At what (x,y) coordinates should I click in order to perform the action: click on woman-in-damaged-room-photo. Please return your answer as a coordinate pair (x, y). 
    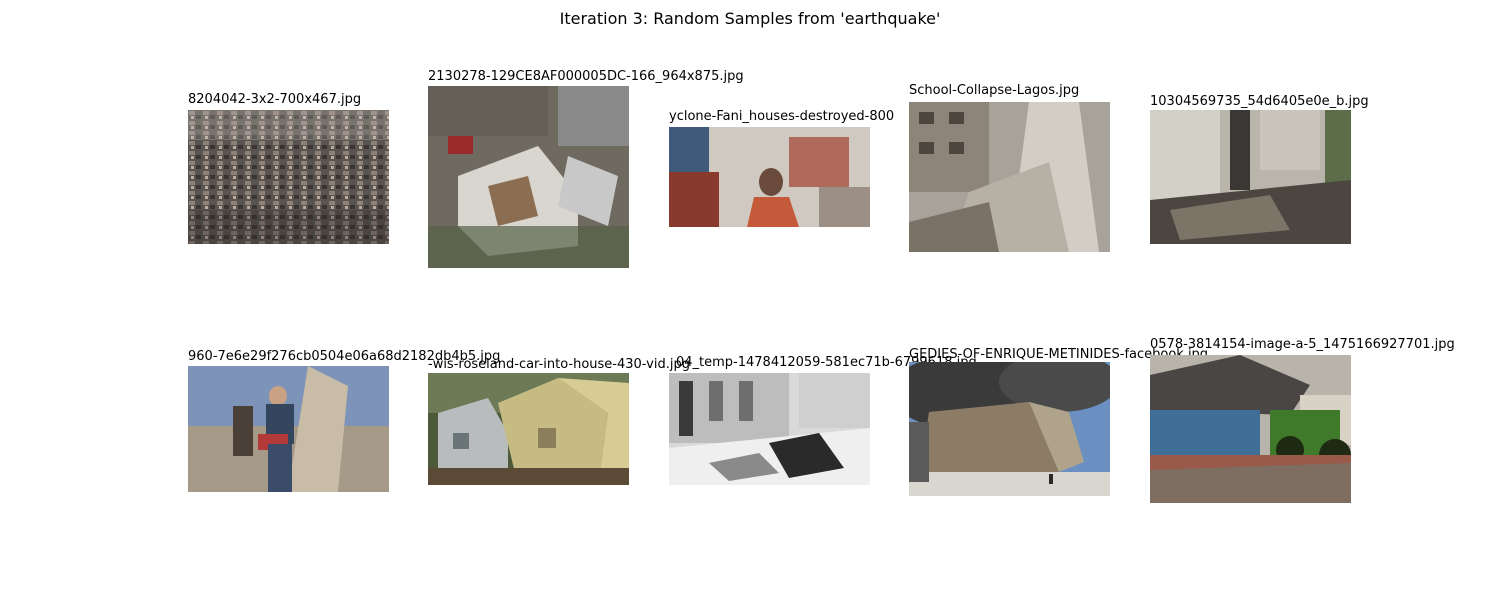
    Looking at the image, I should click on (769, 177).